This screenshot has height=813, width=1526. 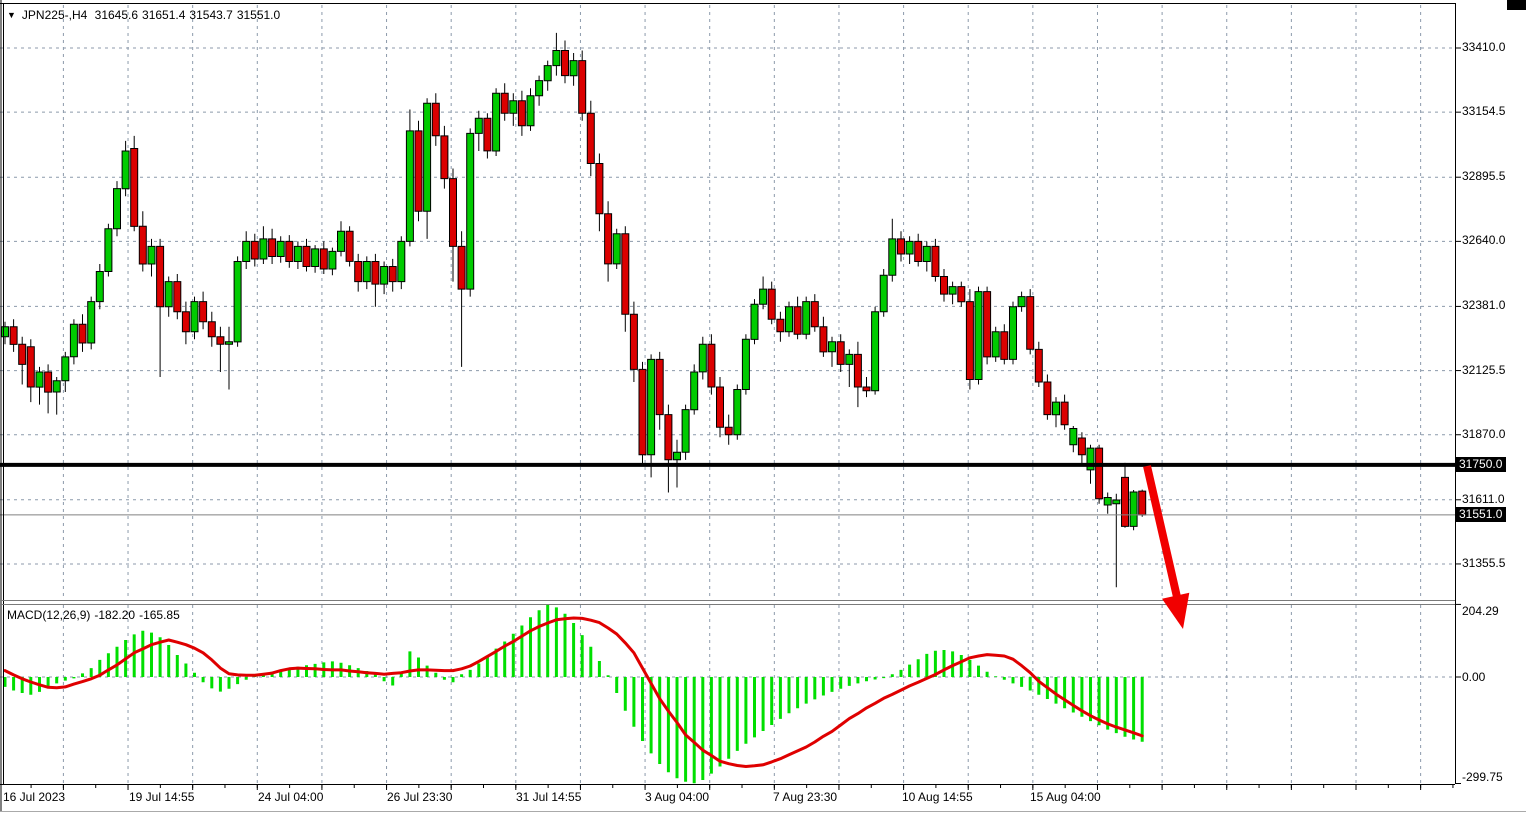 I want to click on macd-axis-label: 0.00, so click(x=1474, y=677).